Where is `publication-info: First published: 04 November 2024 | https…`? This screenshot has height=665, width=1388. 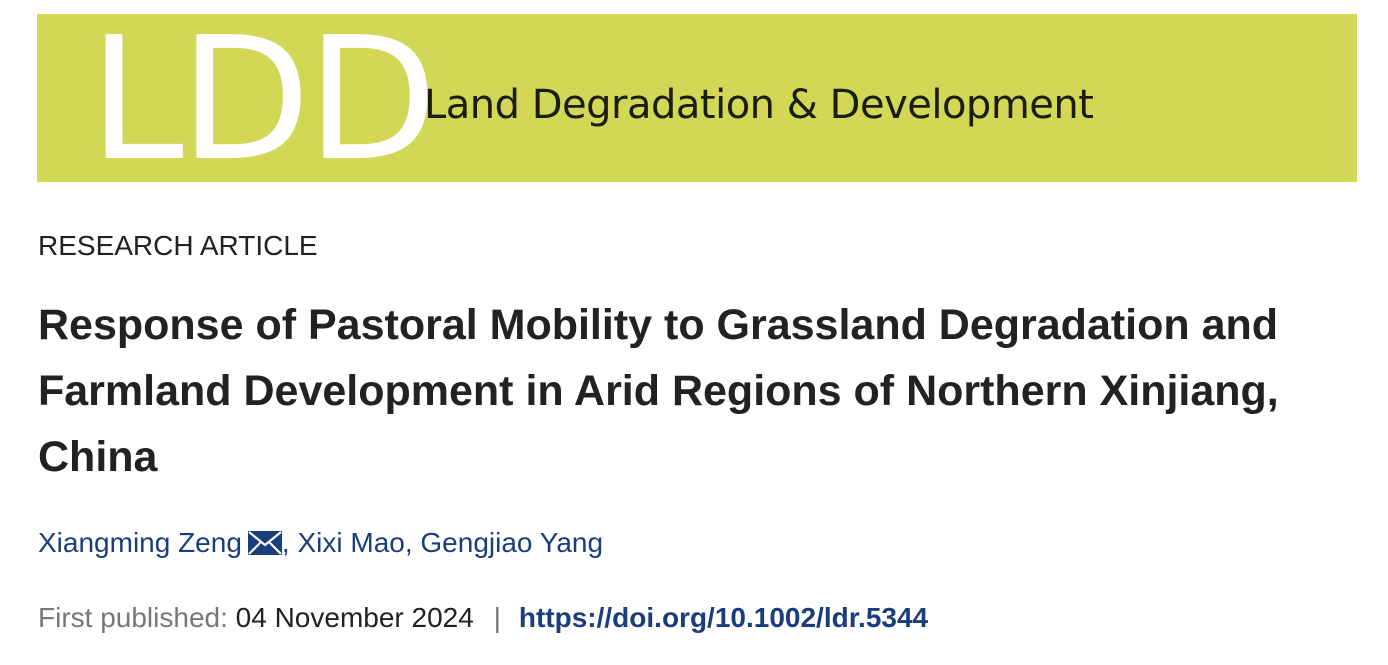
publication-info: First published: 04 November 2024 | https… is located at coordinates (483, 618).